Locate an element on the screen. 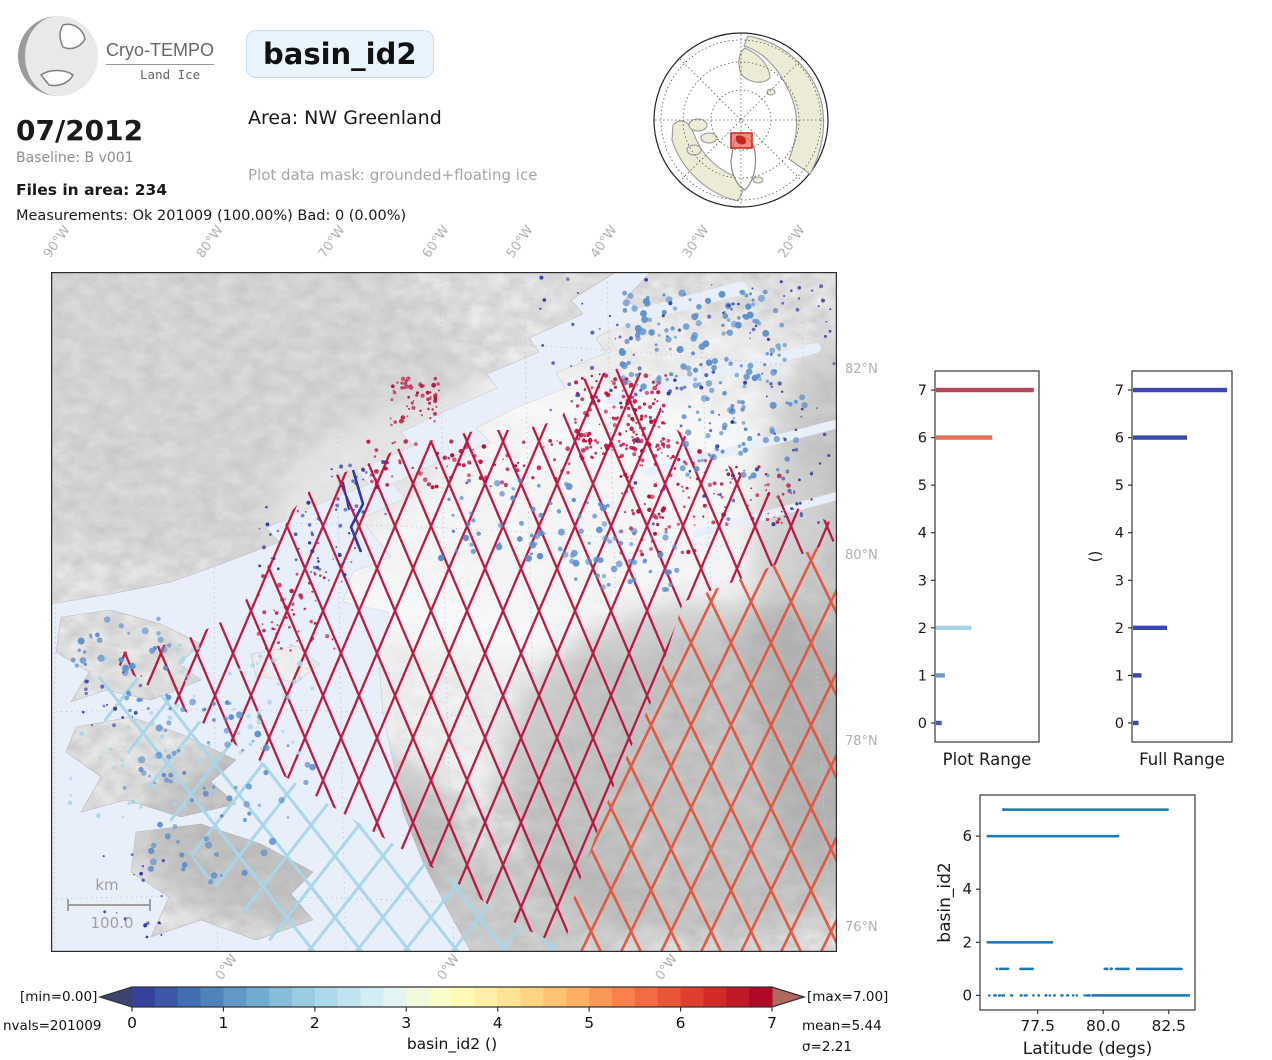 The width and height of the screenshot is (1272, 1060). plot-mask-label: Plot data mask: grounded+floating ice is located at coordinates (393, 175).